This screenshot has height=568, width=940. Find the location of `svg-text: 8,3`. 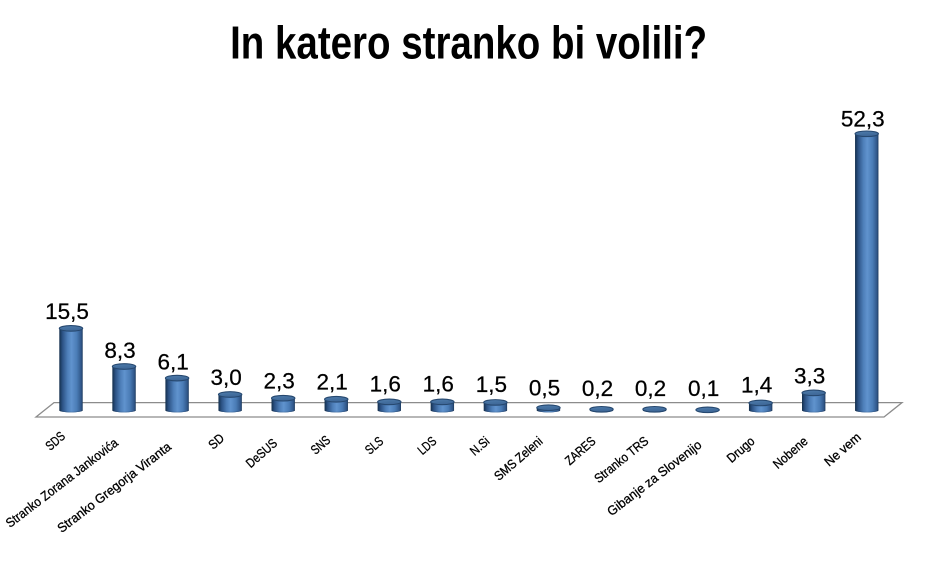

svg-text: 8,3 is located at coordinates (119, 350).